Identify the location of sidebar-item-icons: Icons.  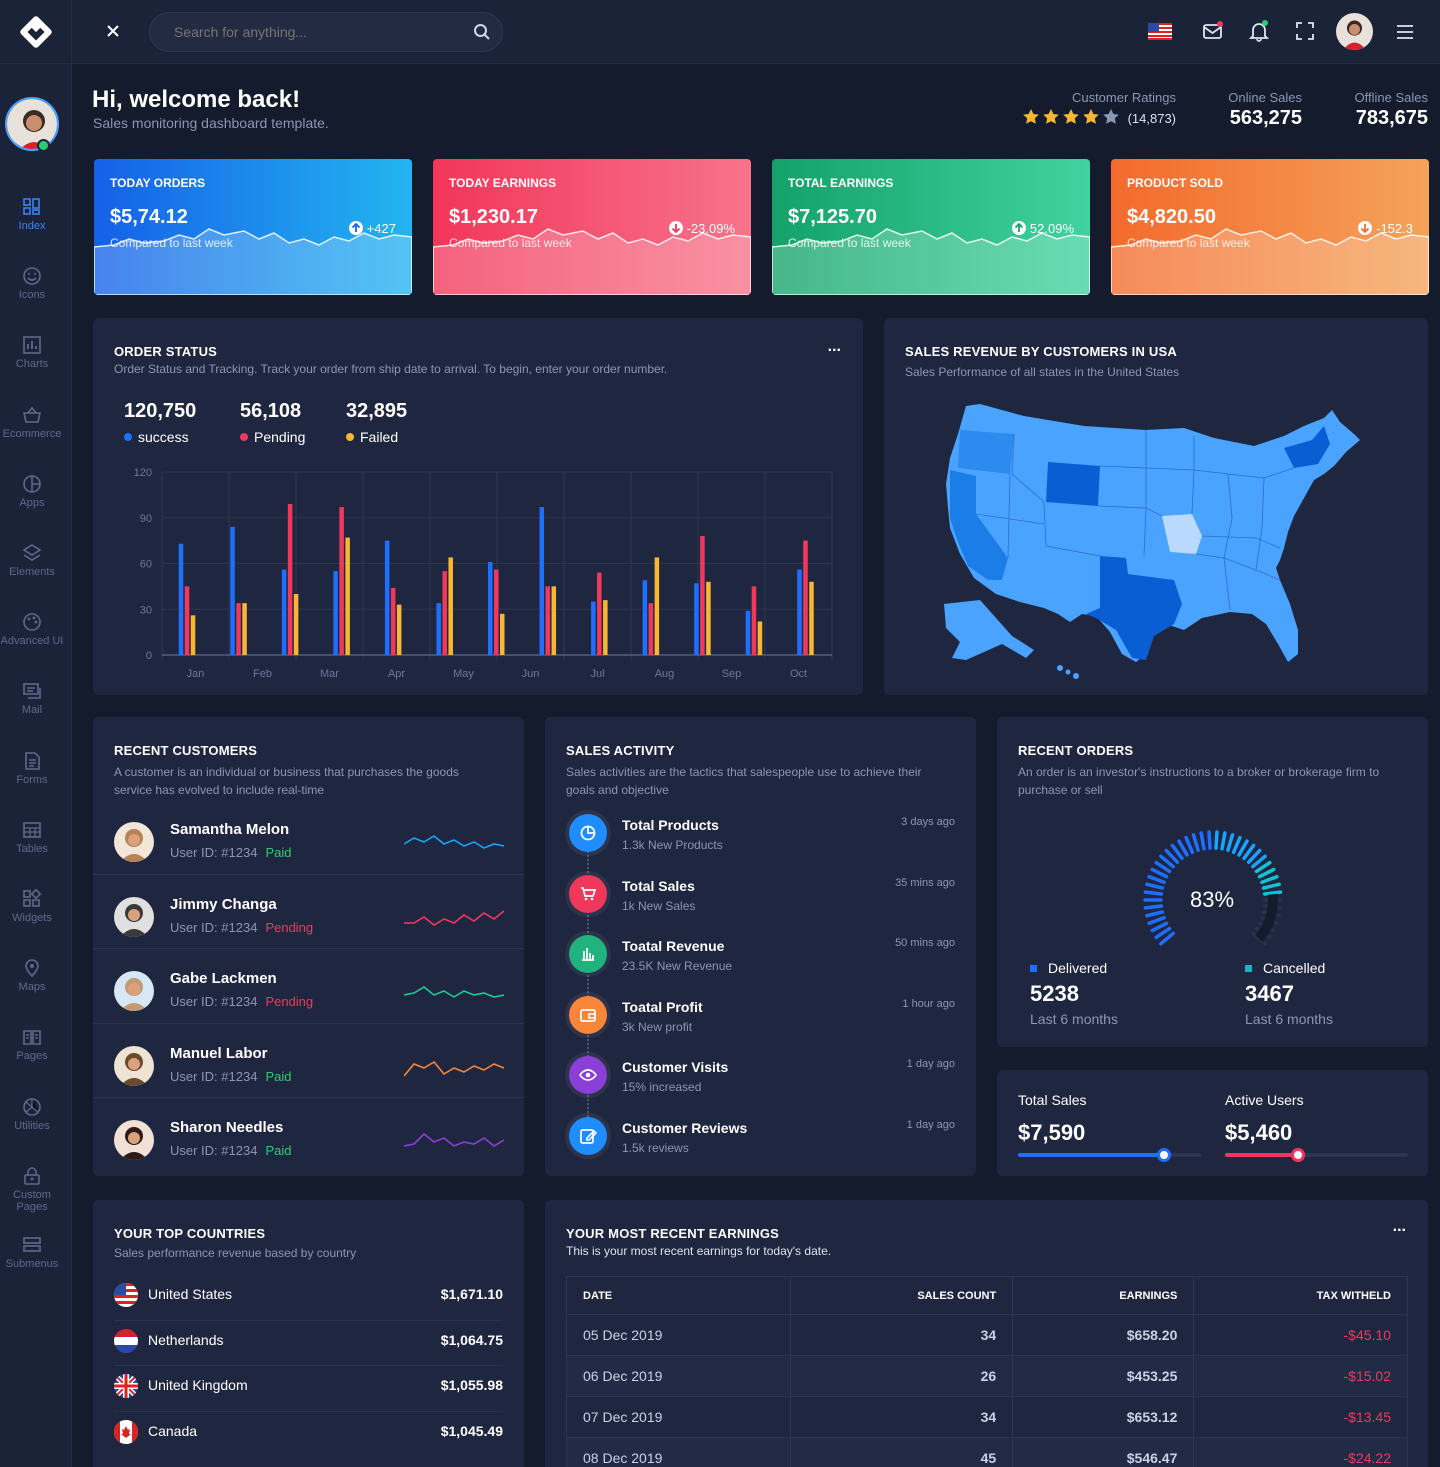
(32, 283).